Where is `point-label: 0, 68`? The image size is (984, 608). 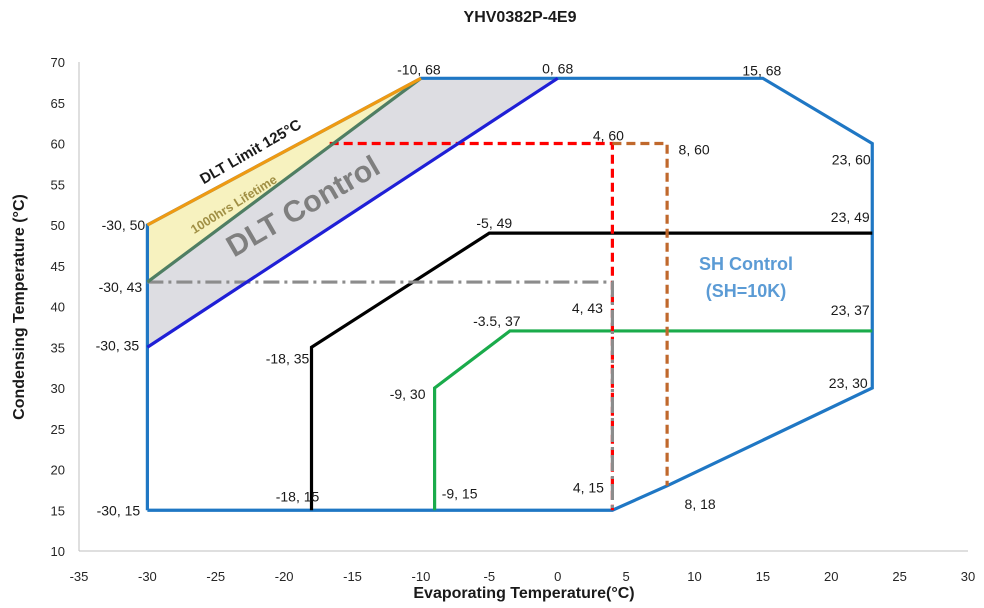
point-label: 0, 68 is located at coordinates (557, 68).